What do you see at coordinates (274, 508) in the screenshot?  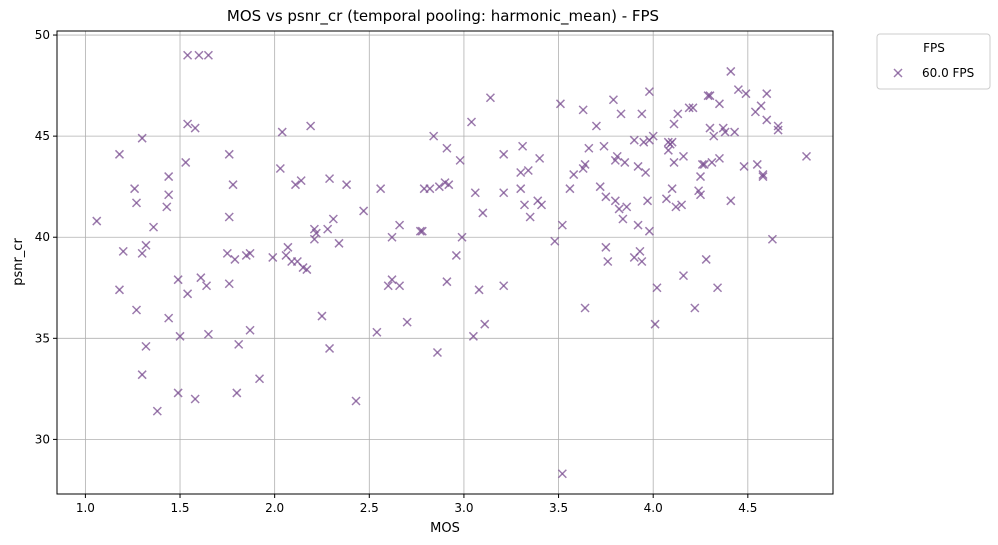 I see `x-tick-label: 2.0` at bounding box center [274, 508].